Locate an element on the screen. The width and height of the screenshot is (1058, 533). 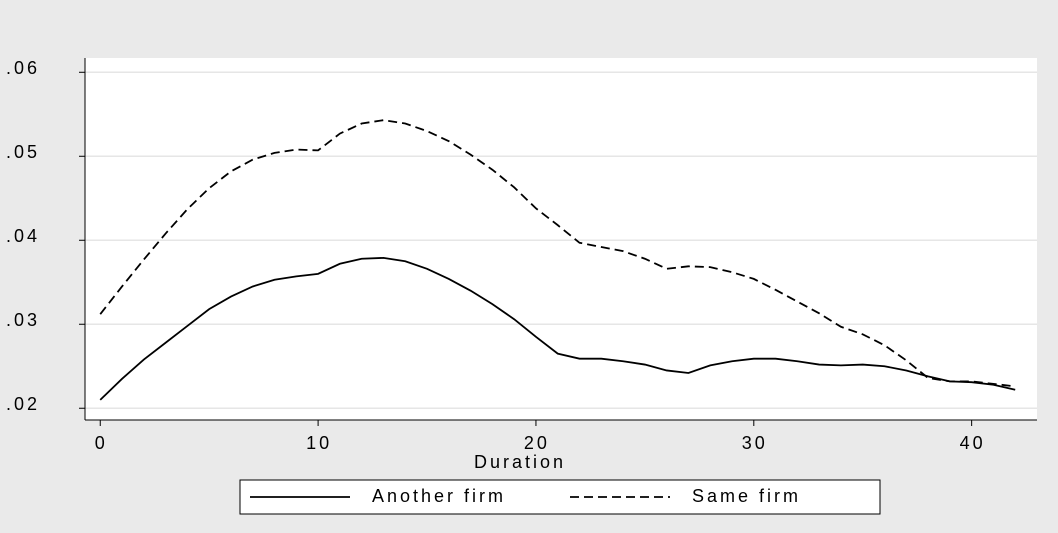
x-tick-label: 20 is located at coordinates (537, 443).